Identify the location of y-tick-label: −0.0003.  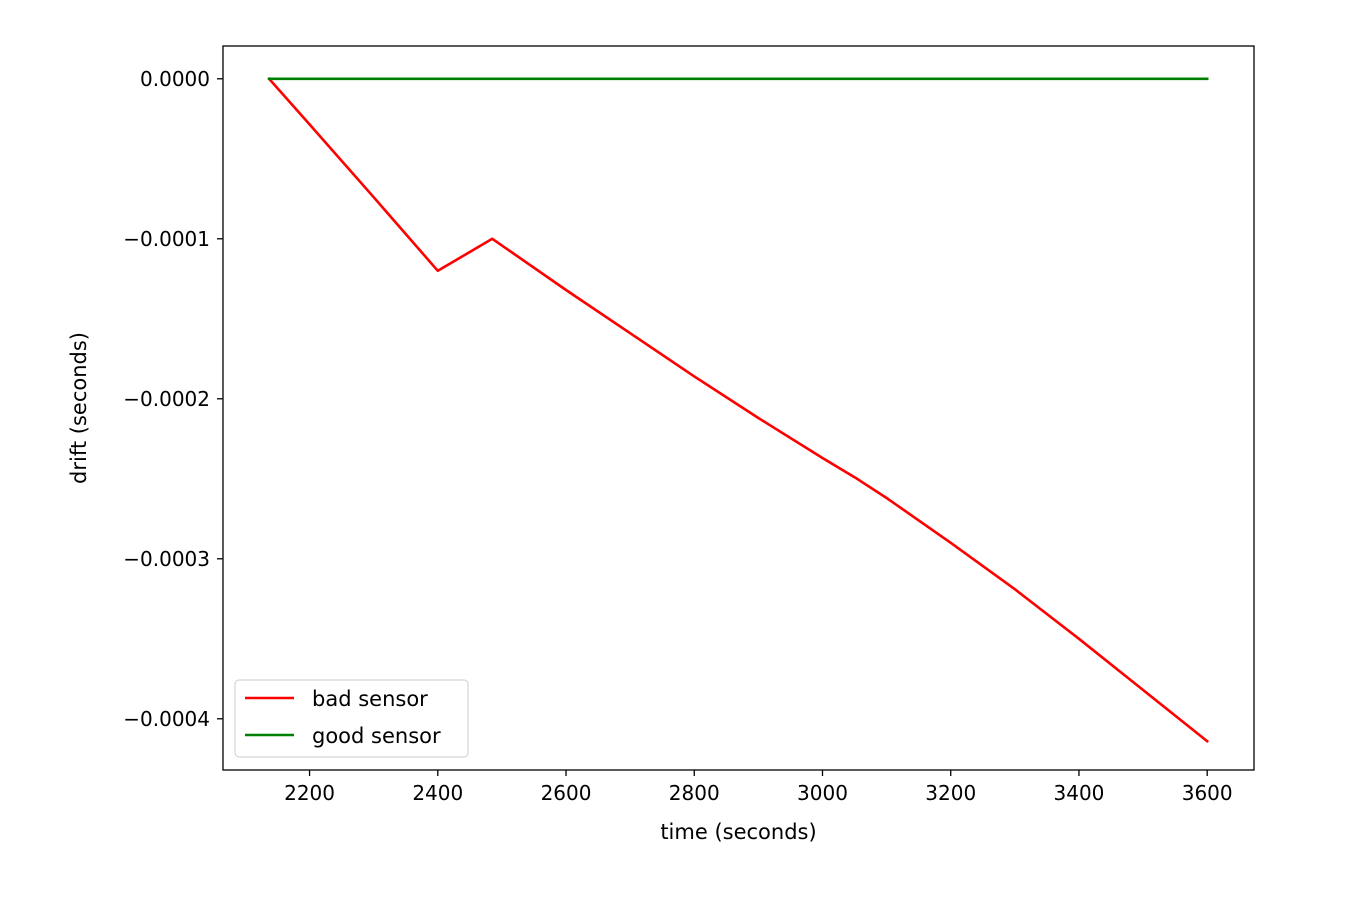
(166, 559).